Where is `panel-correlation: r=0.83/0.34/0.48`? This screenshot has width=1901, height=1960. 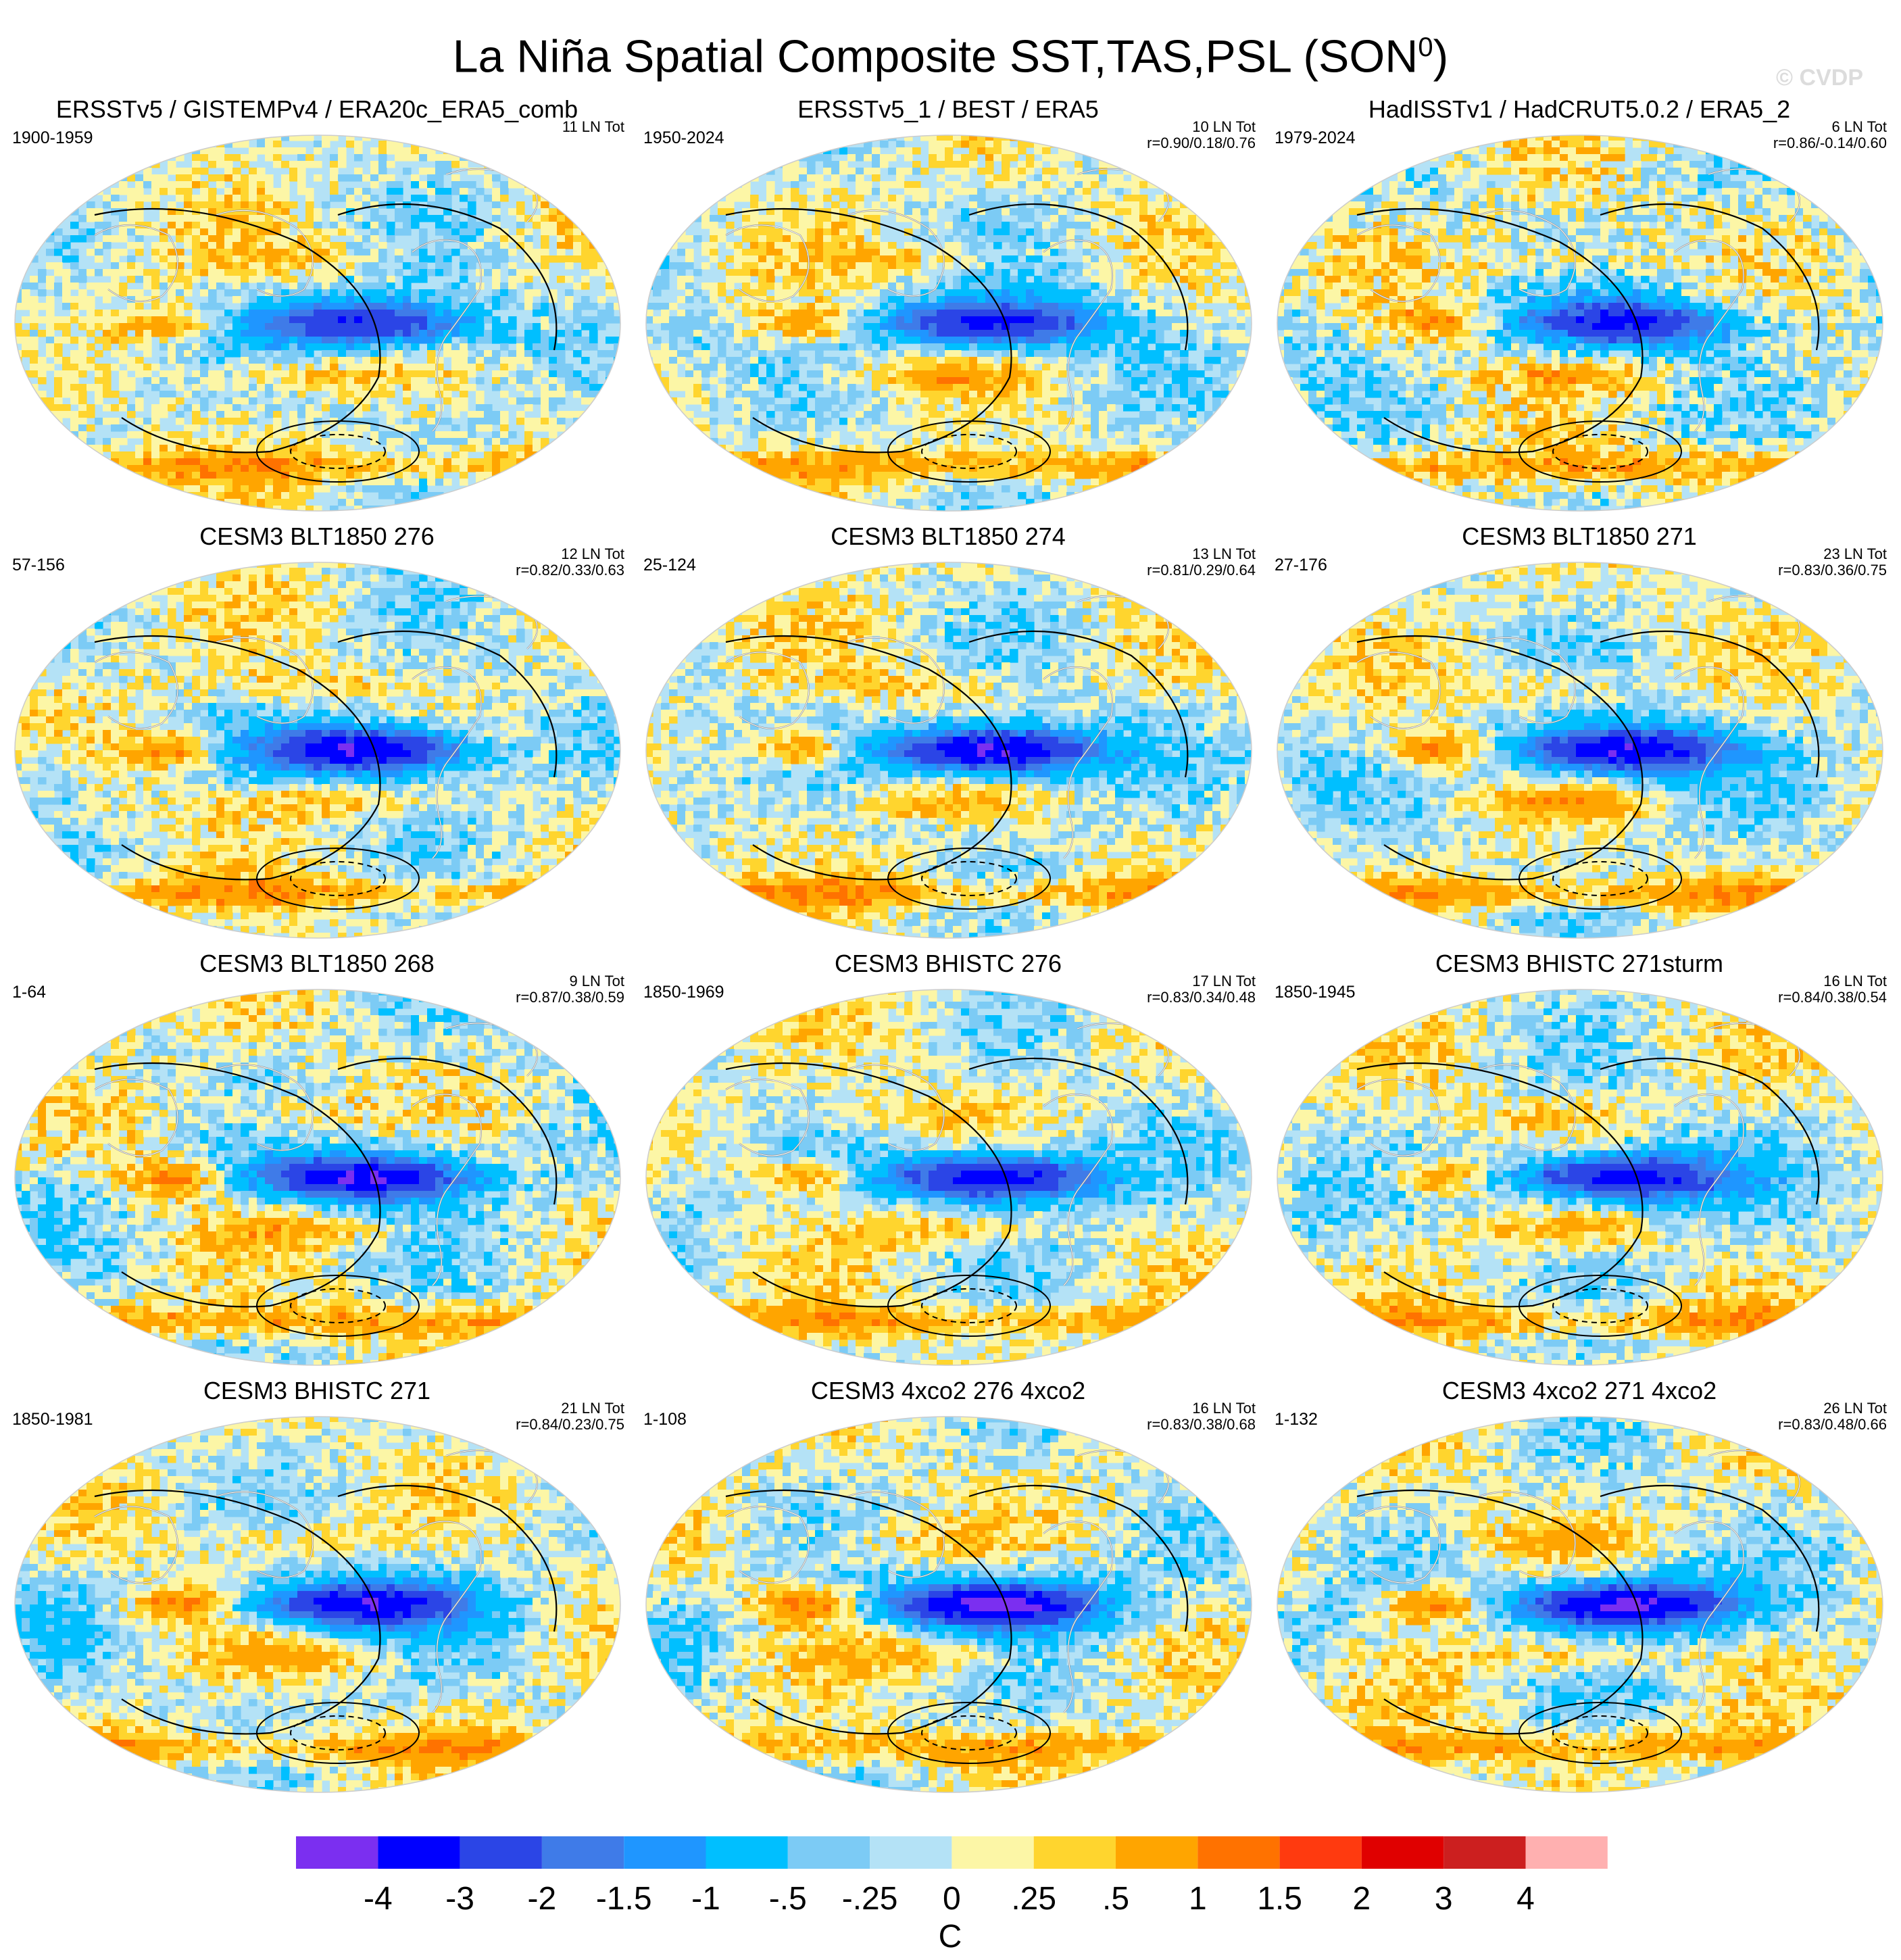 panel-correlation: r=0.83/0.34/0.48 is located at coordinates (1201, 997).